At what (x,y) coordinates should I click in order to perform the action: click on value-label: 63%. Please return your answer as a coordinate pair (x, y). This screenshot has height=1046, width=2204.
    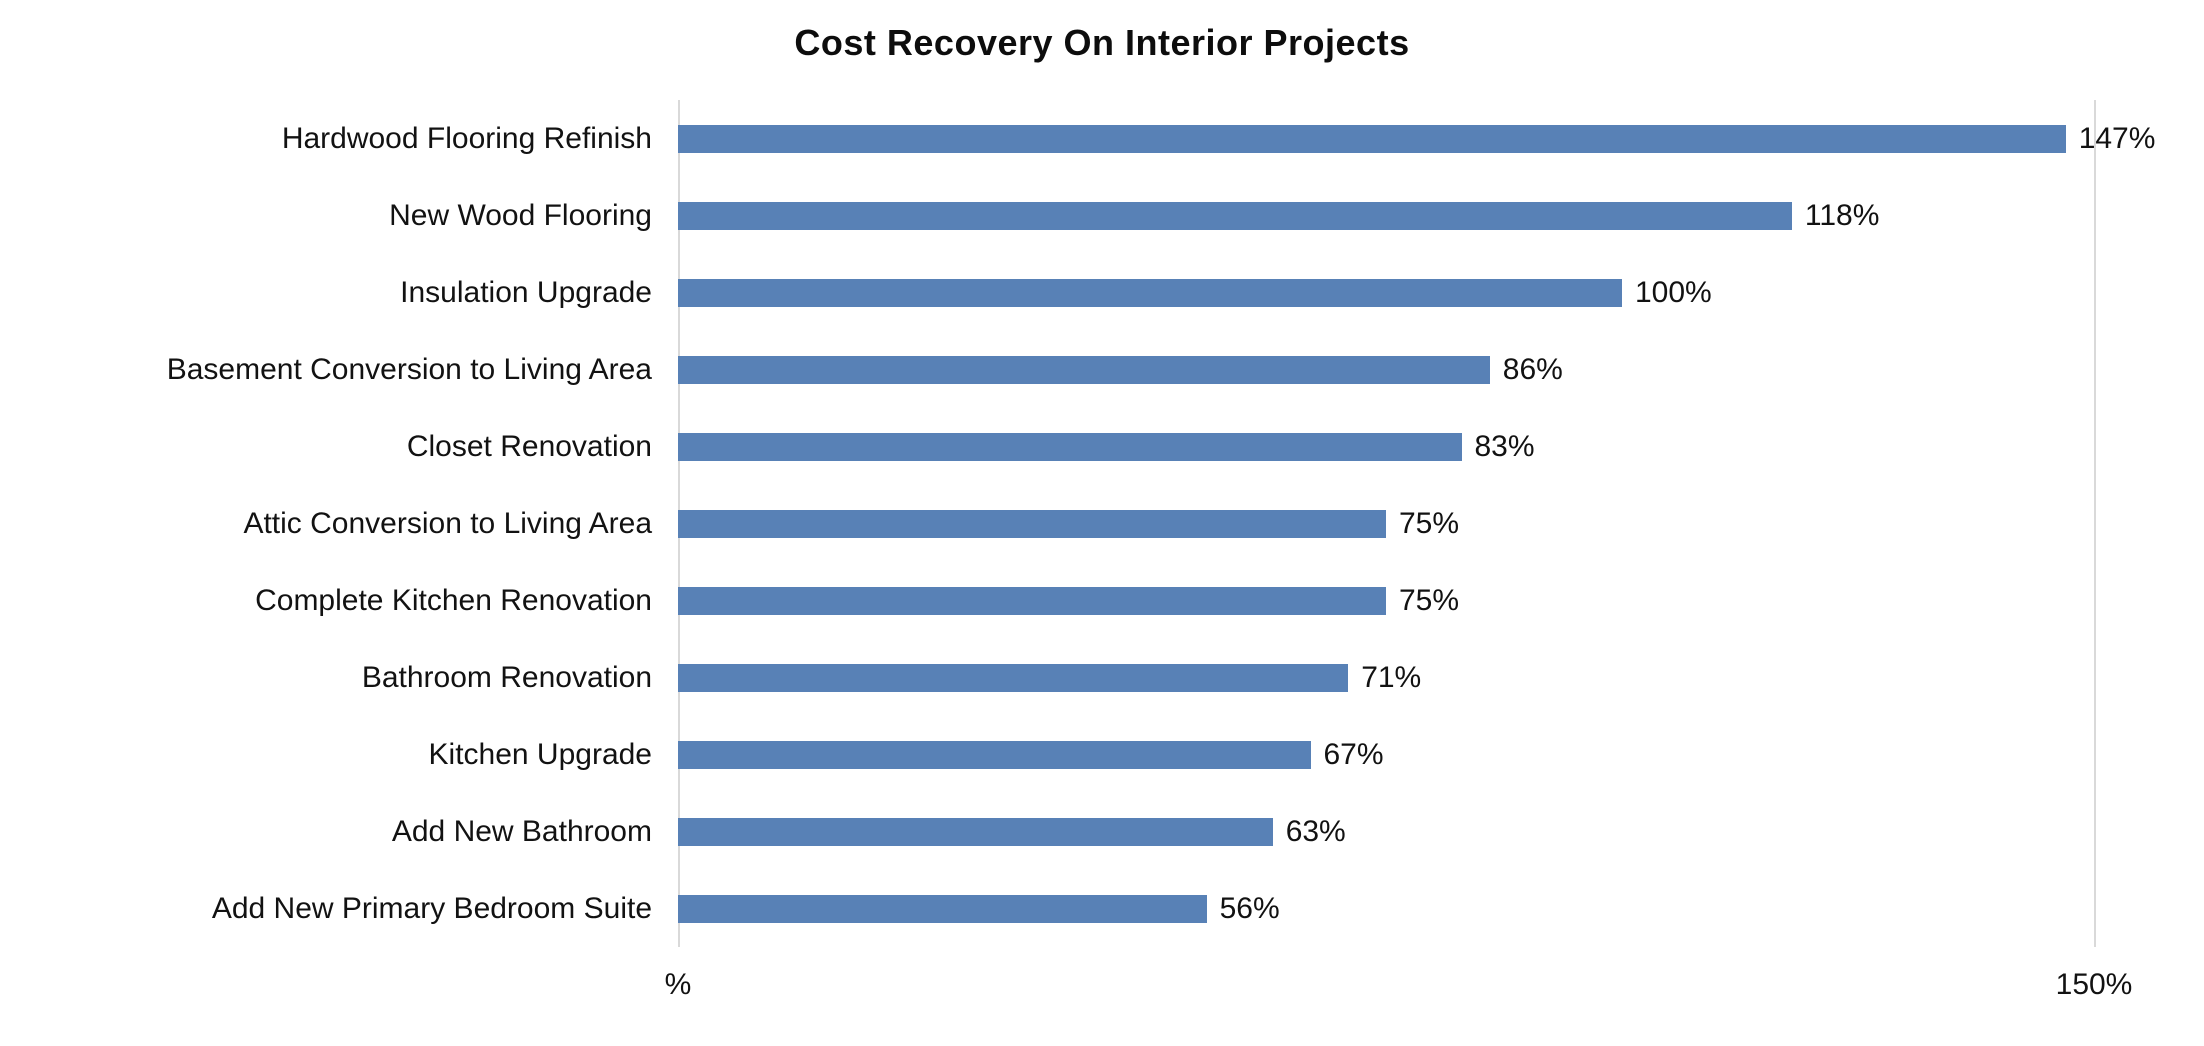
    Looking at the image, I should click on (1315, 831).